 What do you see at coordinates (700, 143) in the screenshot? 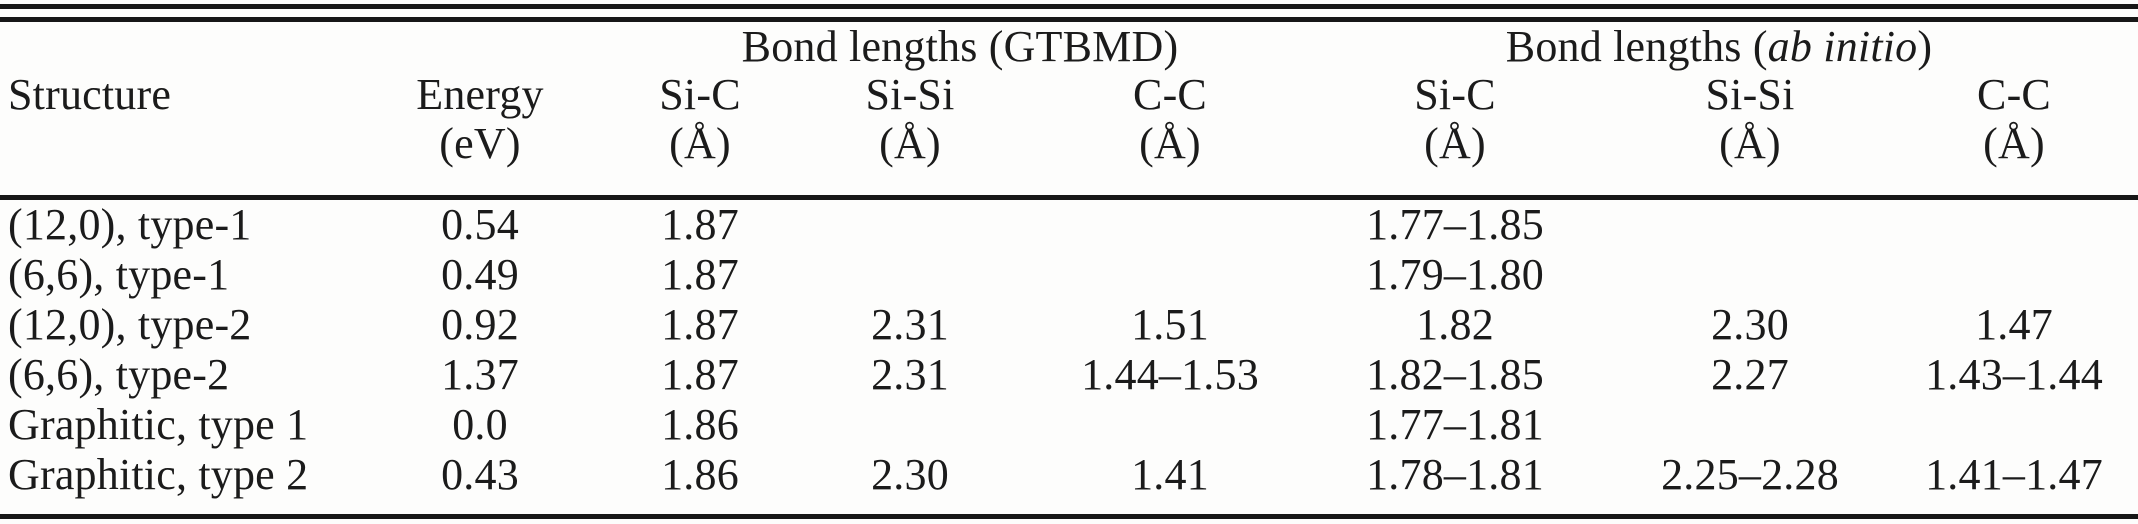
I see `col-unit-2: (Å)` at bounding box center [700, 143].